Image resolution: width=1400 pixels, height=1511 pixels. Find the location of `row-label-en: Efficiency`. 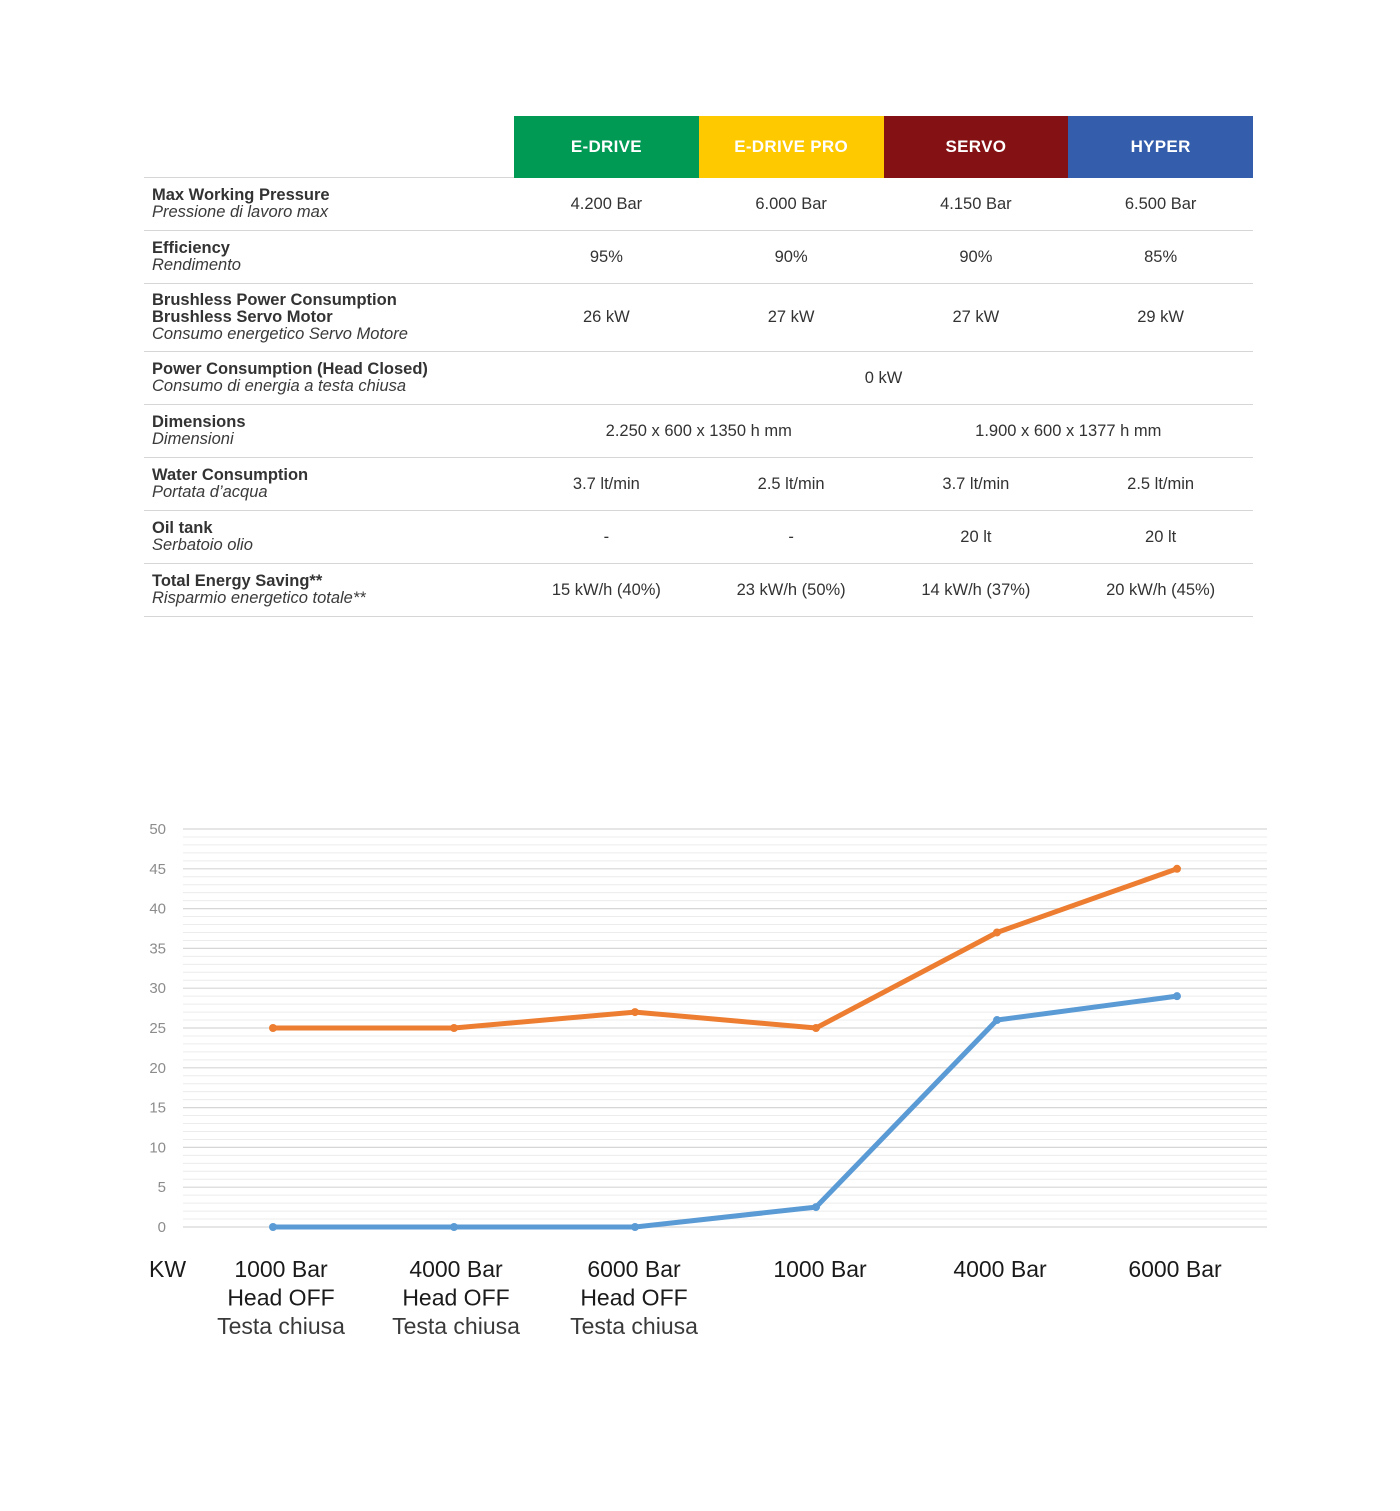

row-label-en: Efficiency is located at coordinates (191, 248).